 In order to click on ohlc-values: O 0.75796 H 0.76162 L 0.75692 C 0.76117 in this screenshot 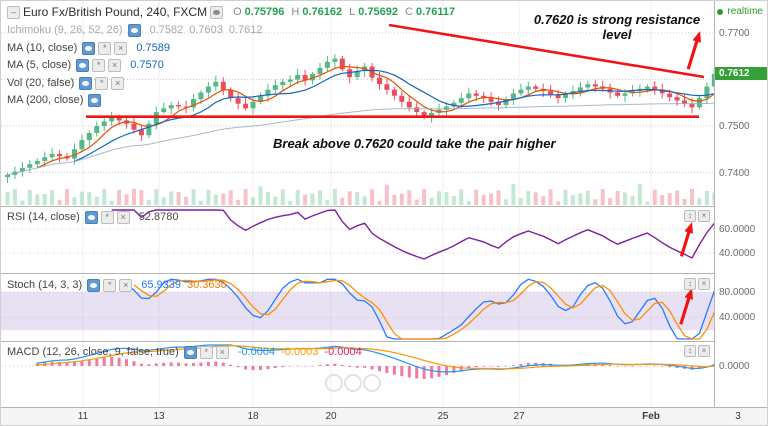, I will do `click(340, 12)`.